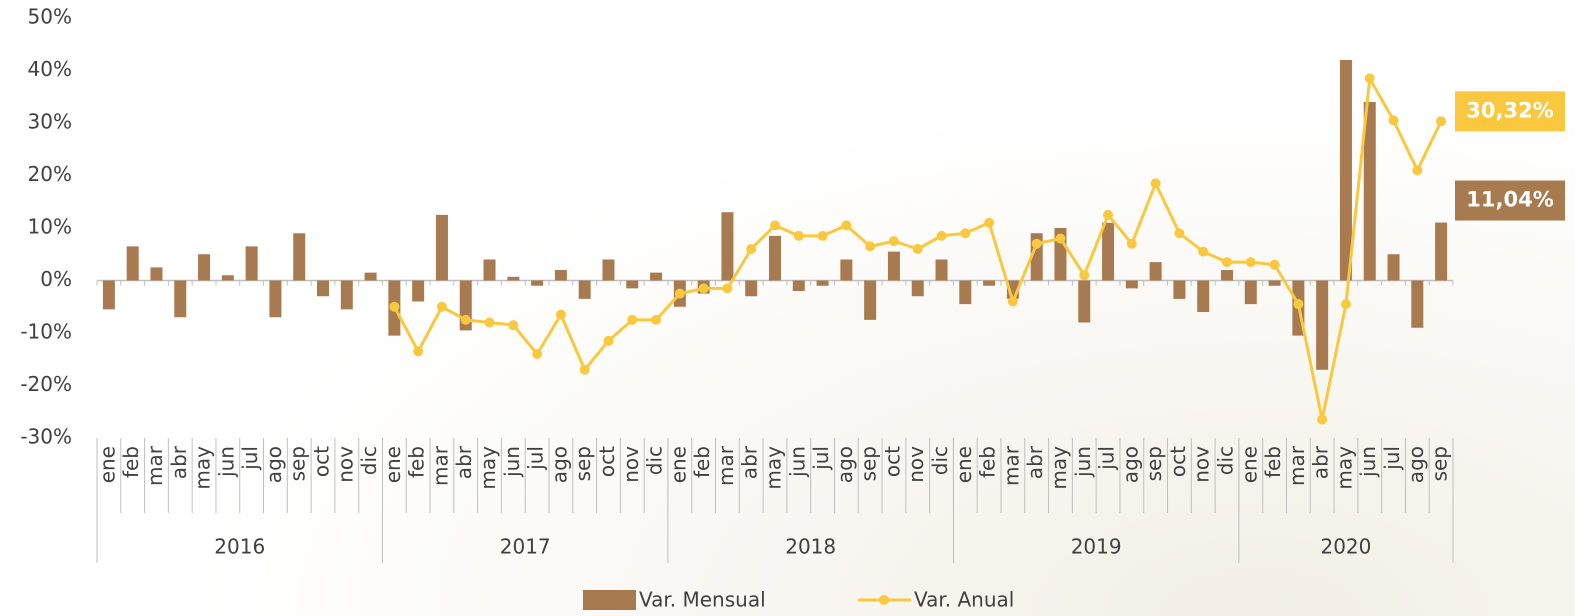 The image size is (1575, 616). What do you see at coordinates (1096, 547) in the screenshot?
I see `group-label: 2019` at bounding box center [1096, 547].